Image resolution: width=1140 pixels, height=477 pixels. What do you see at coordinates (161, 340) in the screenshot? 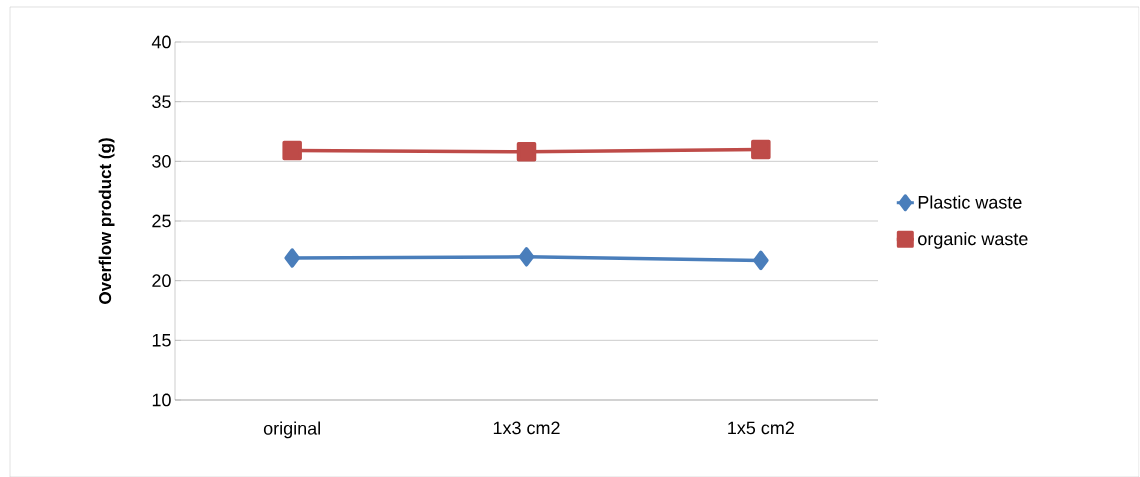
I see `y-tick-label: 15` at bounding box center [161, 340].